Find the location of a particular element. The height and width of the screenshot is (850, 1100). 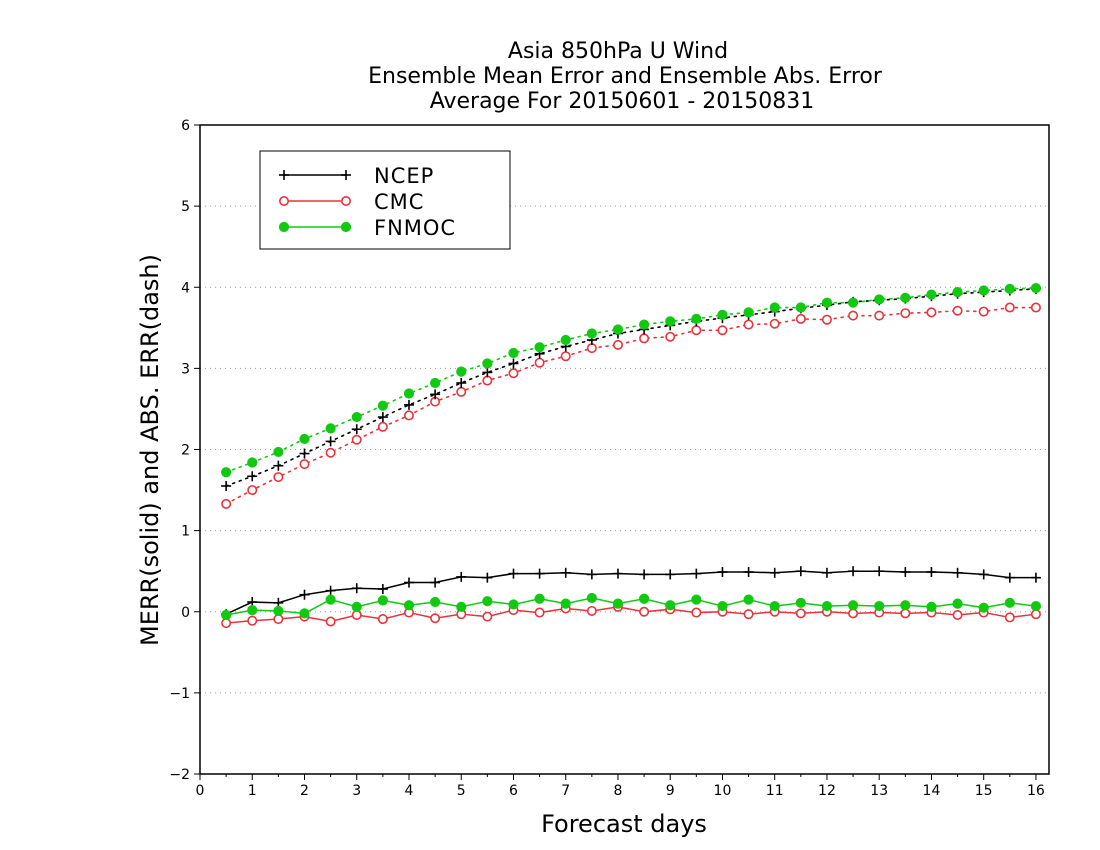

x-tick-label: 9 is located at coordinates (670, 791).